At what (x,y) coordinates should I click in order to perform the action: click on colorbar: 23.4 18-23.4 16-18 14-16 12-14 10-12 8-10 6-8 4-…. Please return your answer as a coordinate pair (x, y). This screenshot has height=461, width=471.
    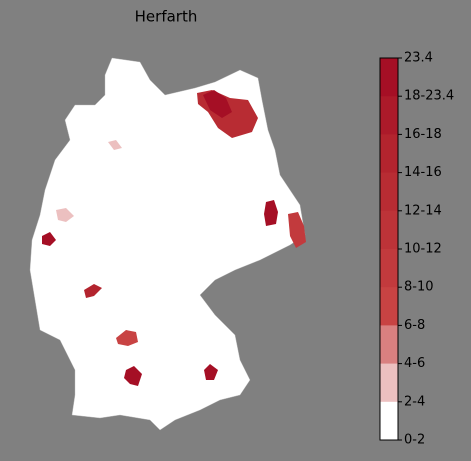
    Looking at the image, I should click on (416, 249).